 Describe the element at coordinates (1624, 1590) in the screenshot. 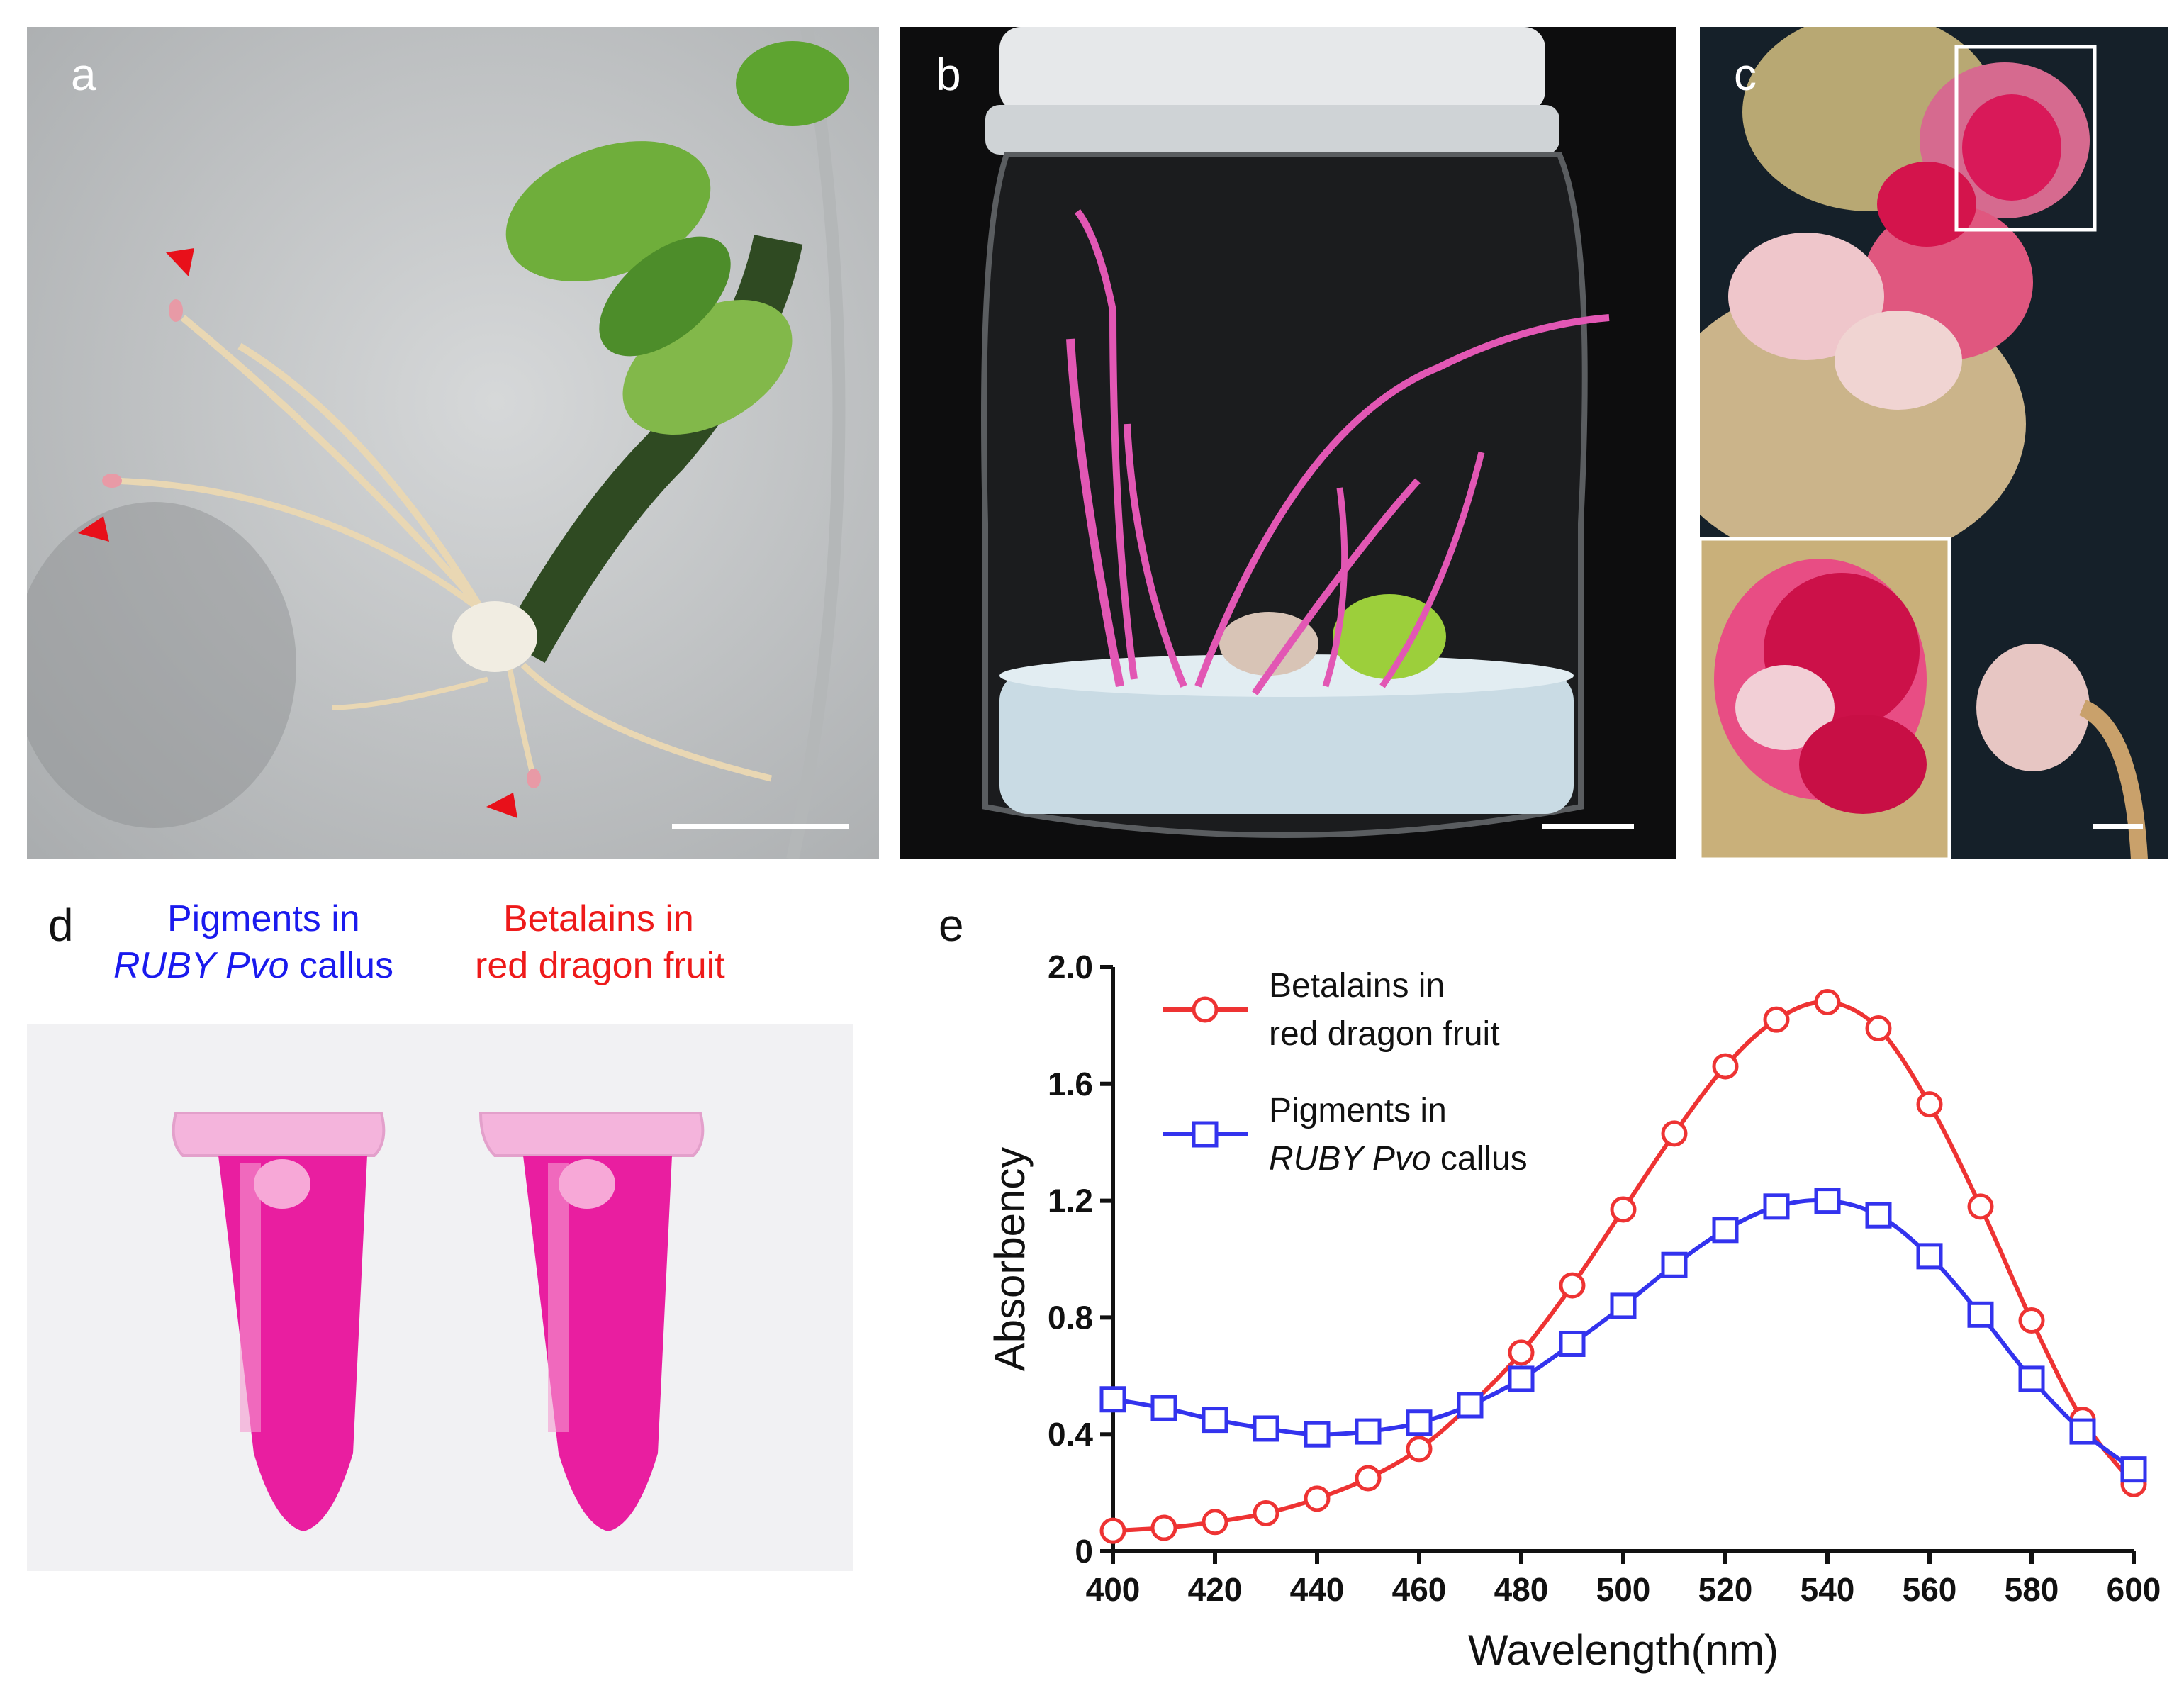

I see `x-tick-label: 500` at that location.